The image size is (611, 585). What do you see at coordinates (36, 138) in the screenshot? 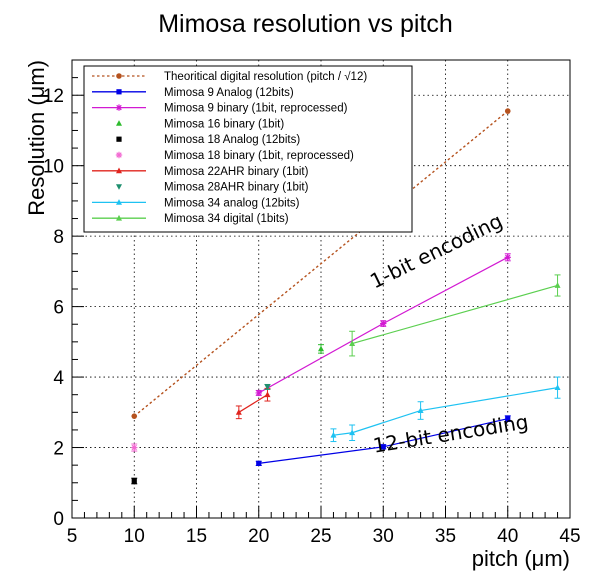
I see `y-axis-title: Resolution (μm)` at bounding box center [36, 138].